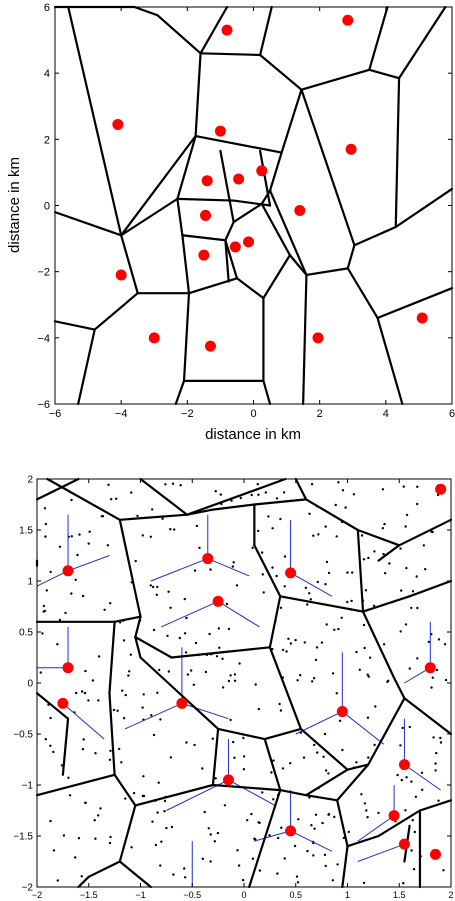 The width and height of the screenshot is (455, 901). What do you see at coordinates (43, 273) in the screenshot?
I see `y-tick-label: −2` at bounding box center [43, 273].